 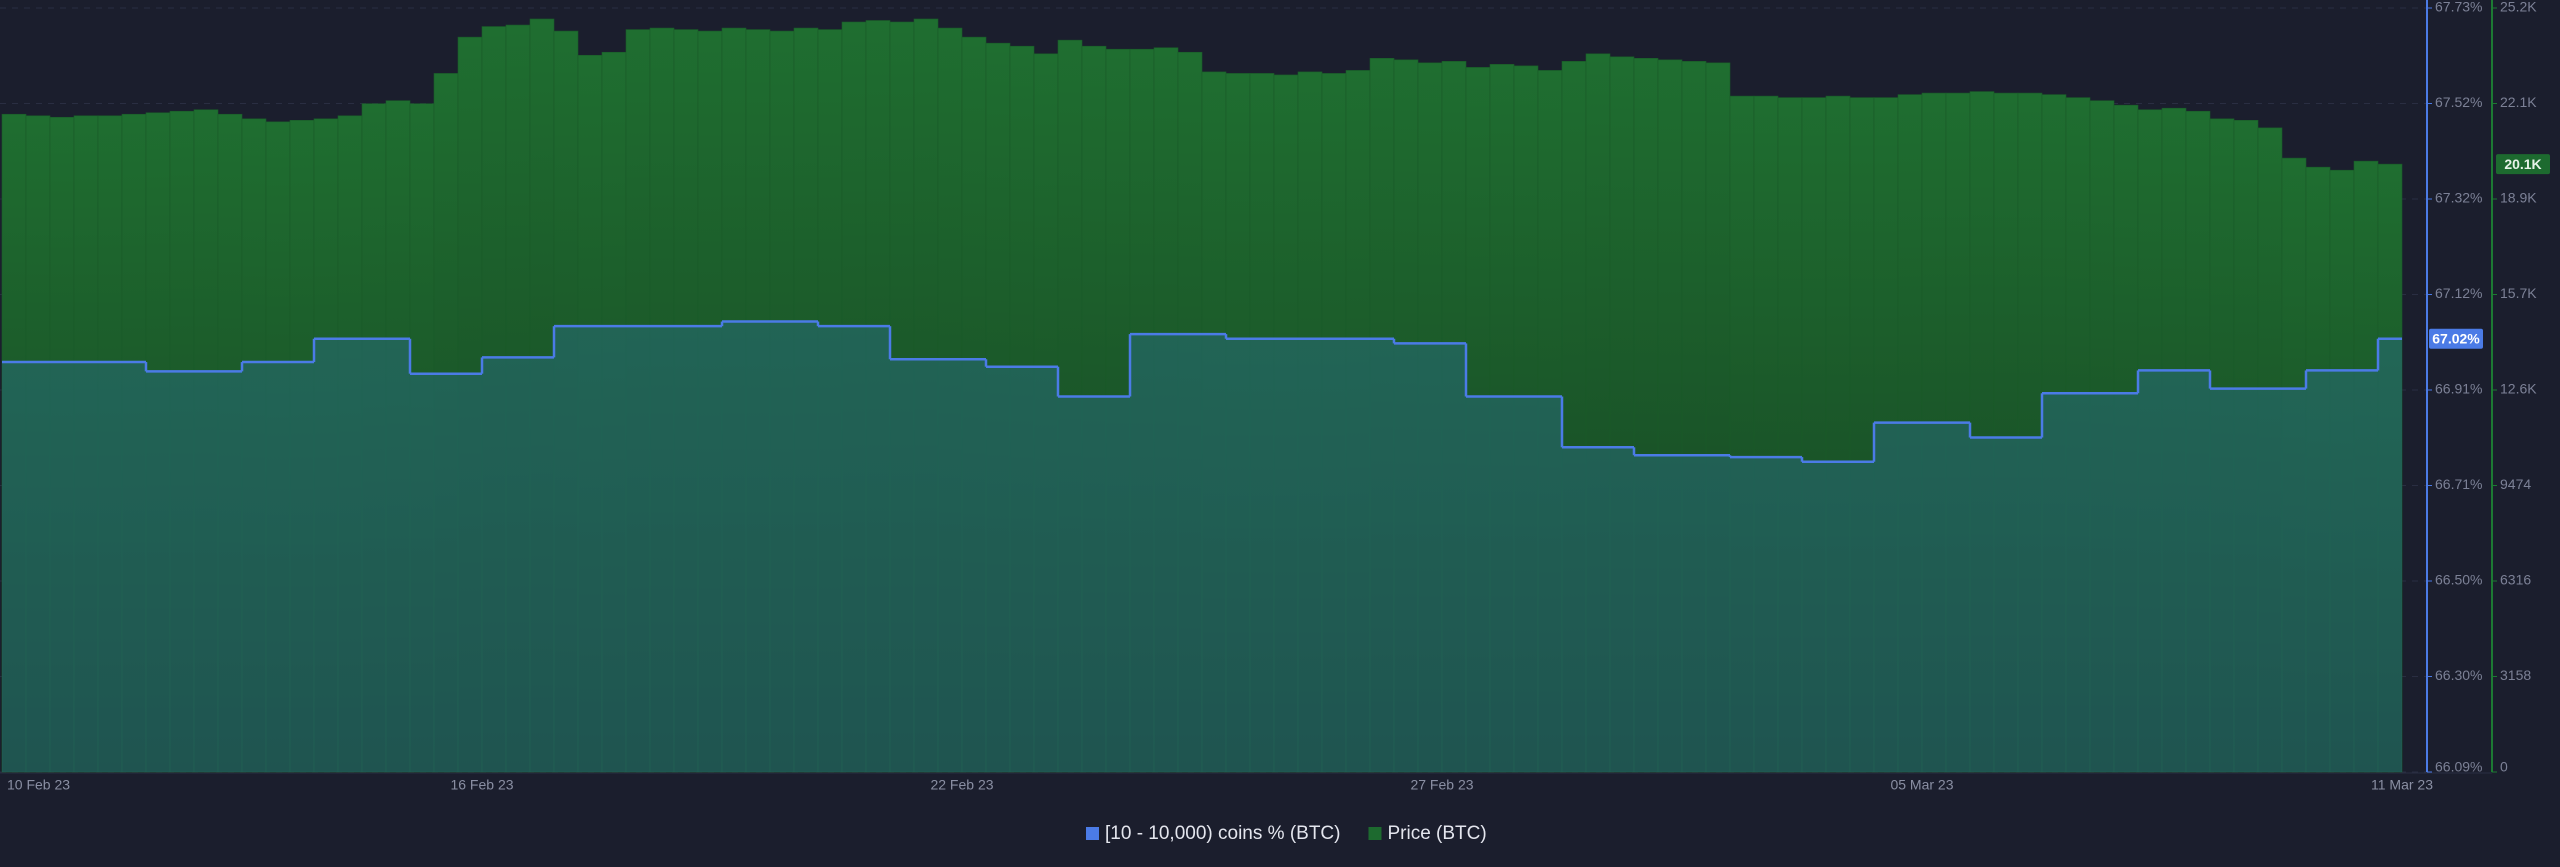 I want to click on y2-tick-label: 9474, so click(x=2515, y=484).